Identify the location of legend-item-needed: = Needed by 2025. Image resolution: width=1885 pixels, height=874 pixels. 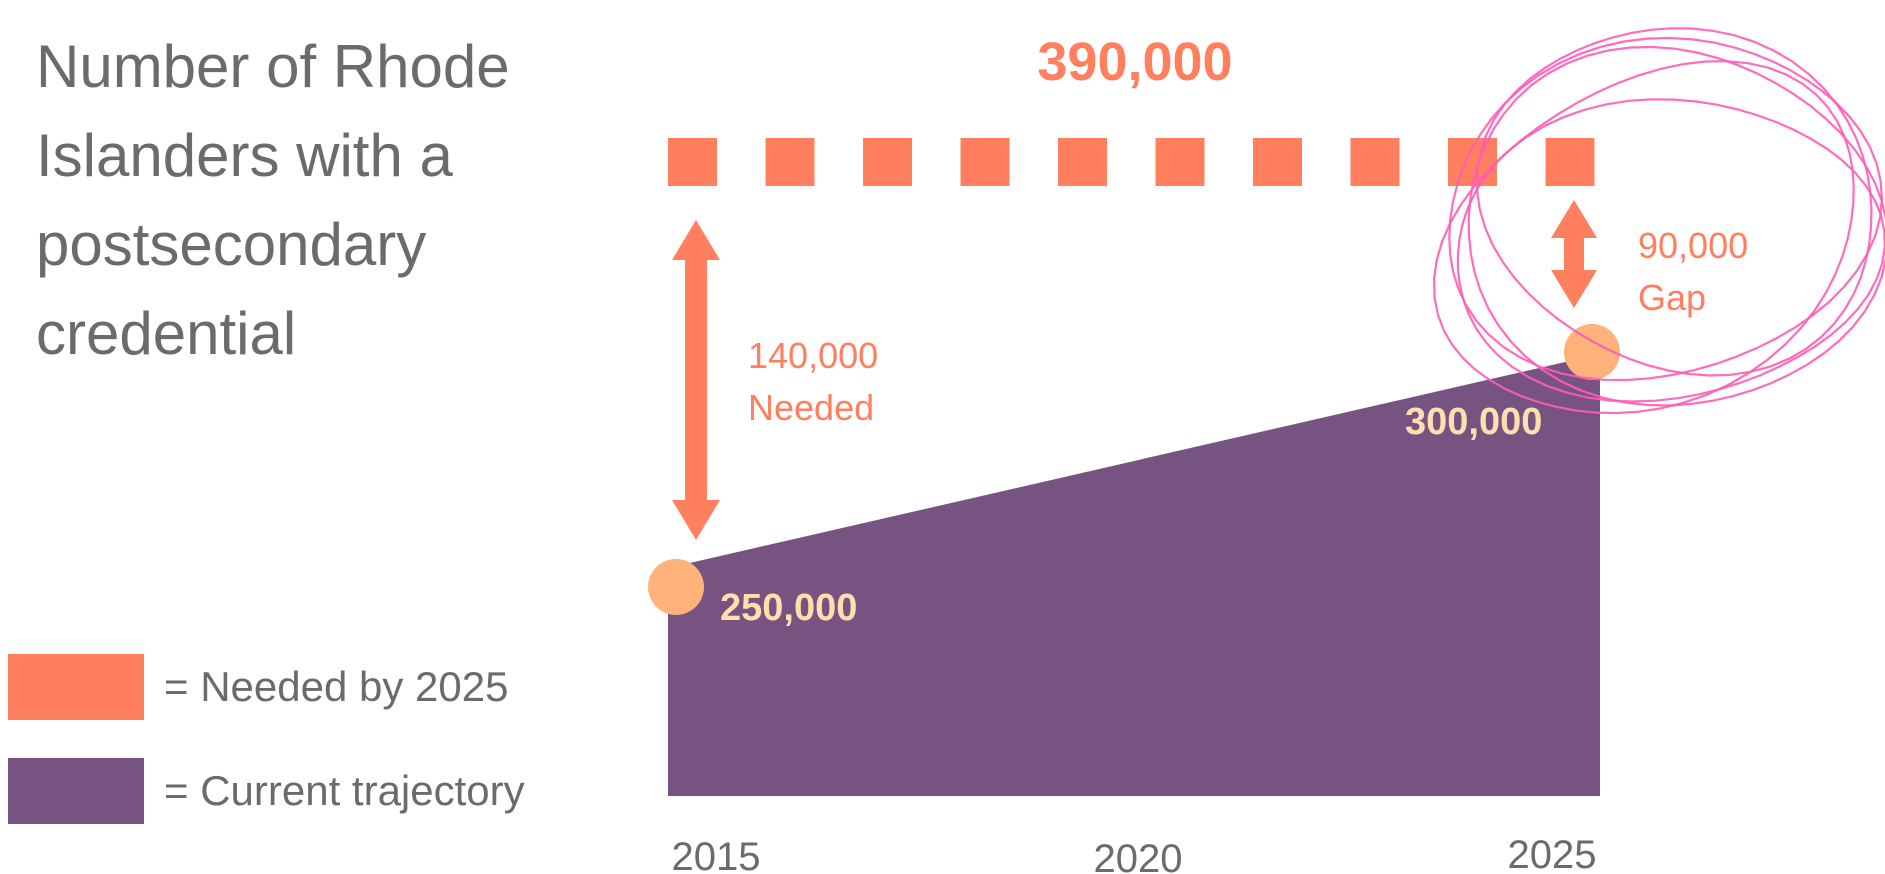
(258, 687).